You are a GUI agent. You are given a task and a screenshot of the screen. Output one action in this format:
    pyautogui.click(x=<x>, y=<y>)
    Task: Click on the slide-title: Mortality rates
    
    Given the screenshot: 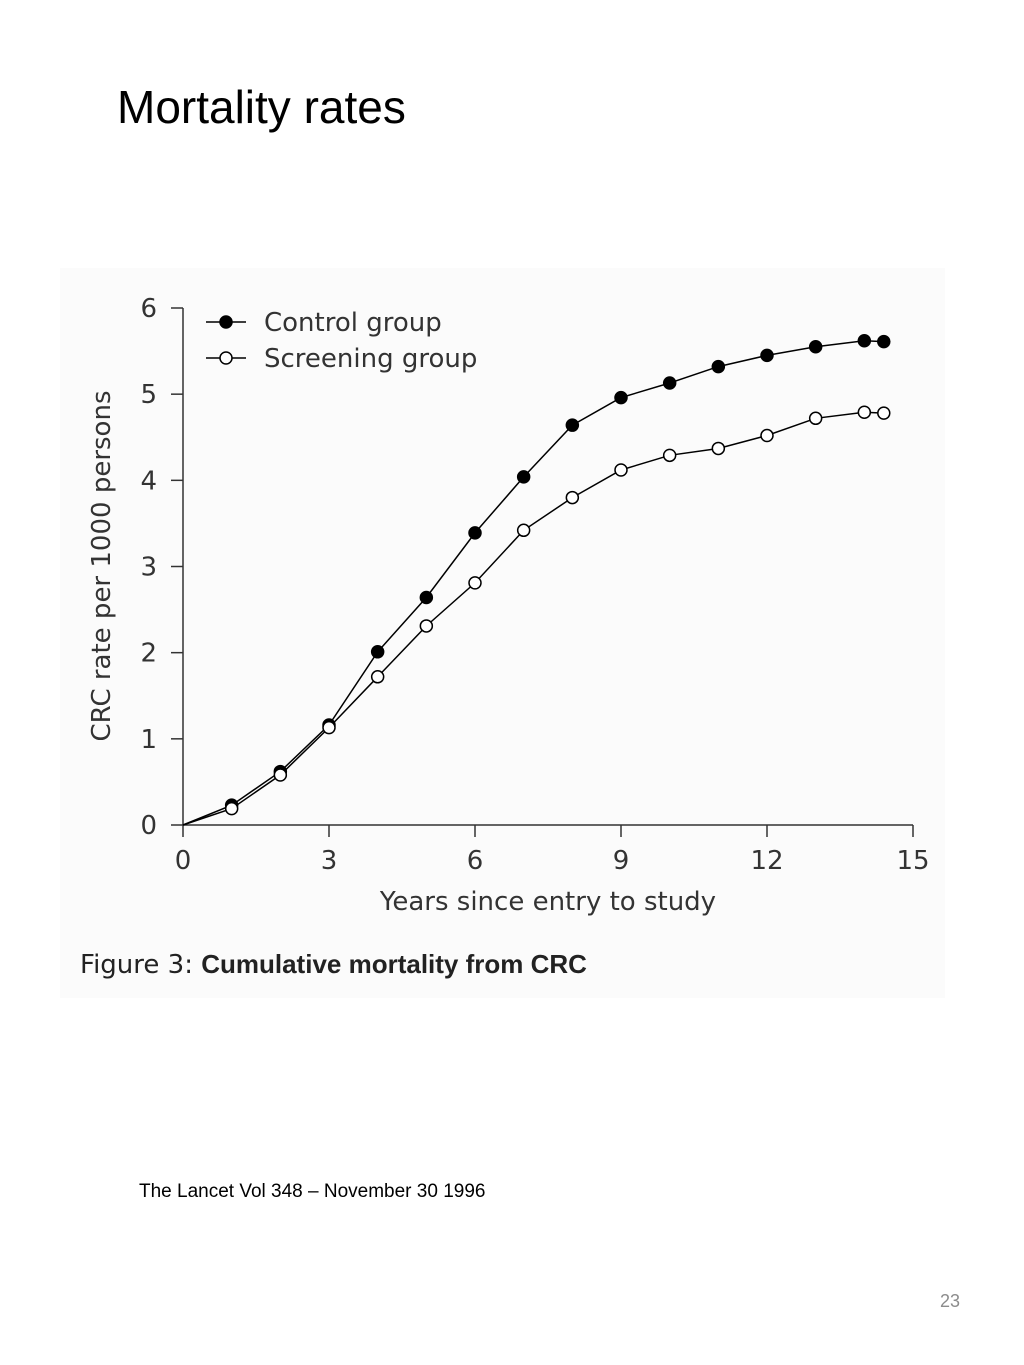 What is the action you would take?
    pyautogui.click(x=261, y=107)
    